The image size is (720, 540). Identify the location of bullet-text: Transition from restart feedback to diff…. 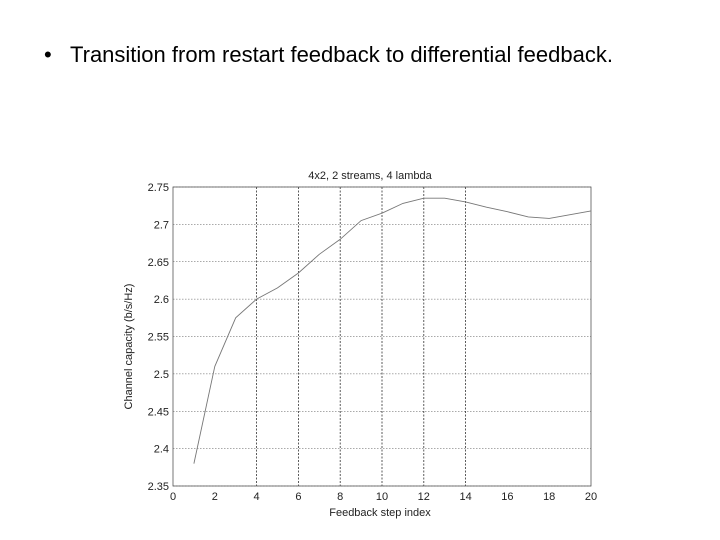
(341, 54).